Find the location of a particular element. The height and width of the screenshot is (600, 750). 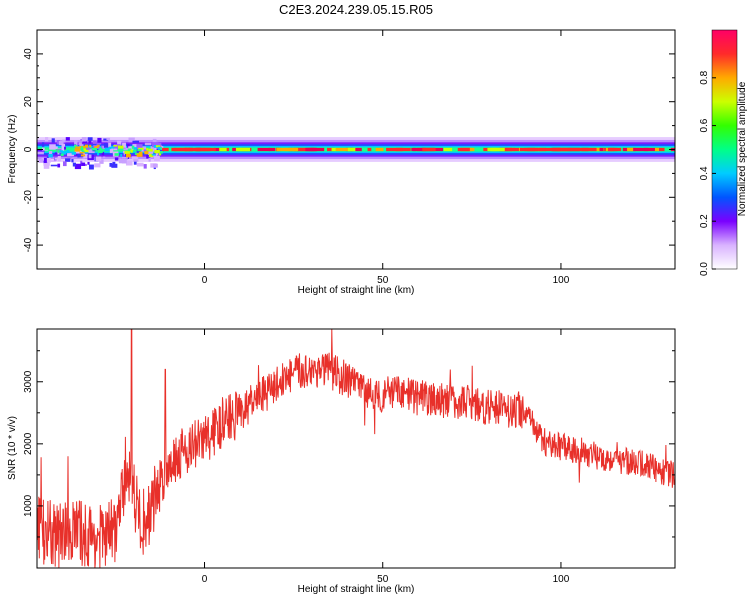

colorbar-tick-label: 0.6 is located at coordinates (704, 125).